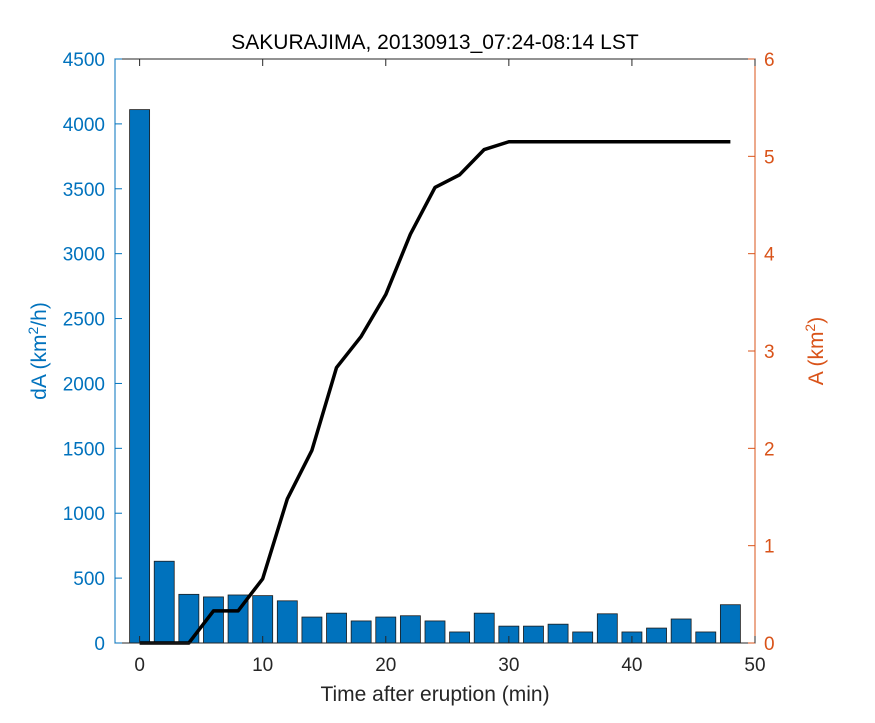  I want to click on right-tick-label: 5, so click(769, 157).